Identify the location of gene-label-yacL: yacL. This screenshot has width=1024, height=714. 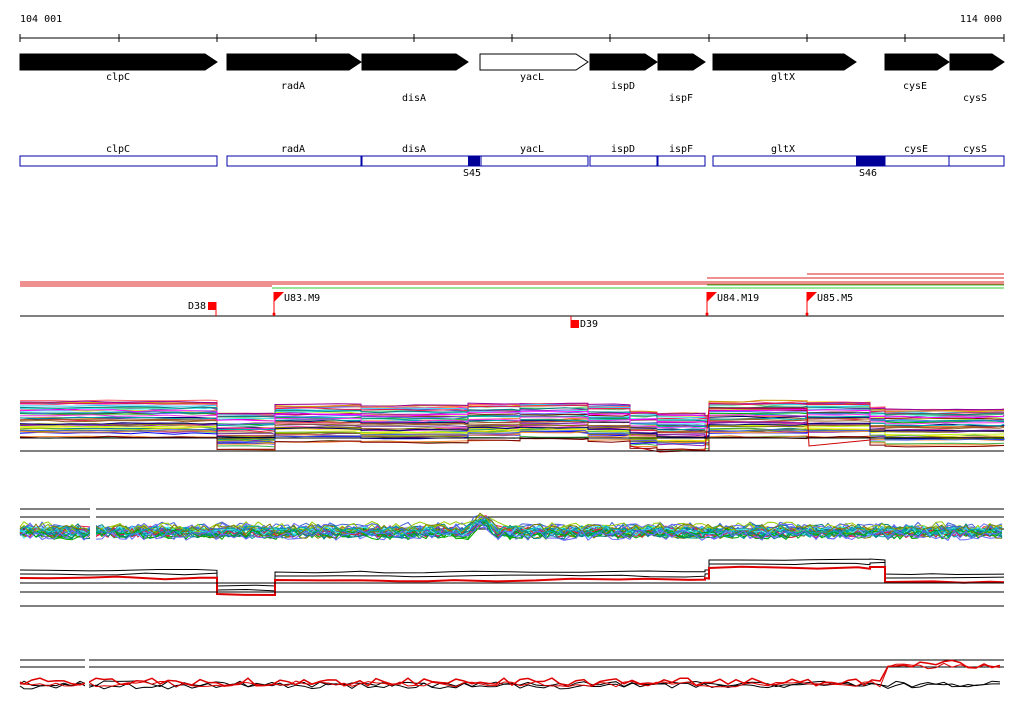
(532, 77).